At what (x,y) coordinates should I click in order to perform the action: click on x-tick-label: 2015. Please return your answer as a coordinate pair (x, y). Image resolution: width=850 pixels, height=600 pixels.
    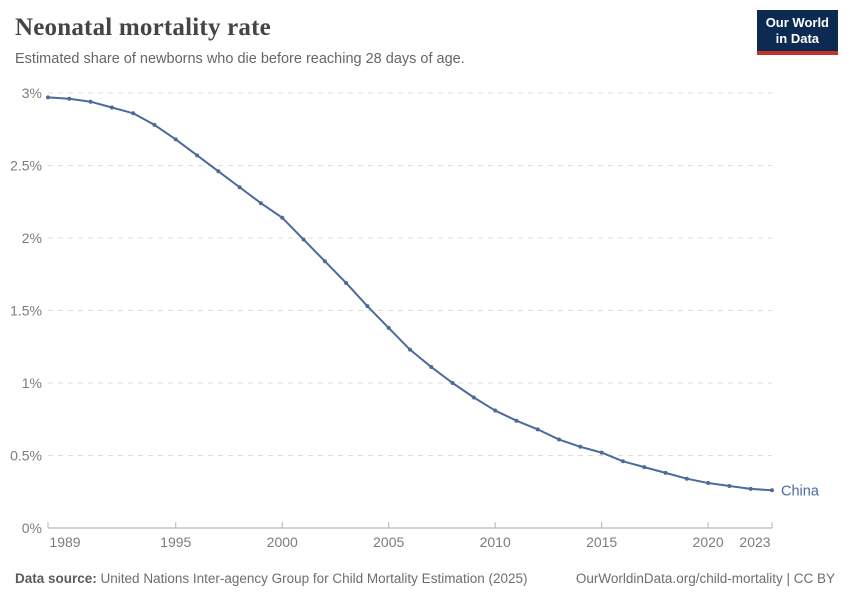
    Looking at the image, I should click on (601, 542).